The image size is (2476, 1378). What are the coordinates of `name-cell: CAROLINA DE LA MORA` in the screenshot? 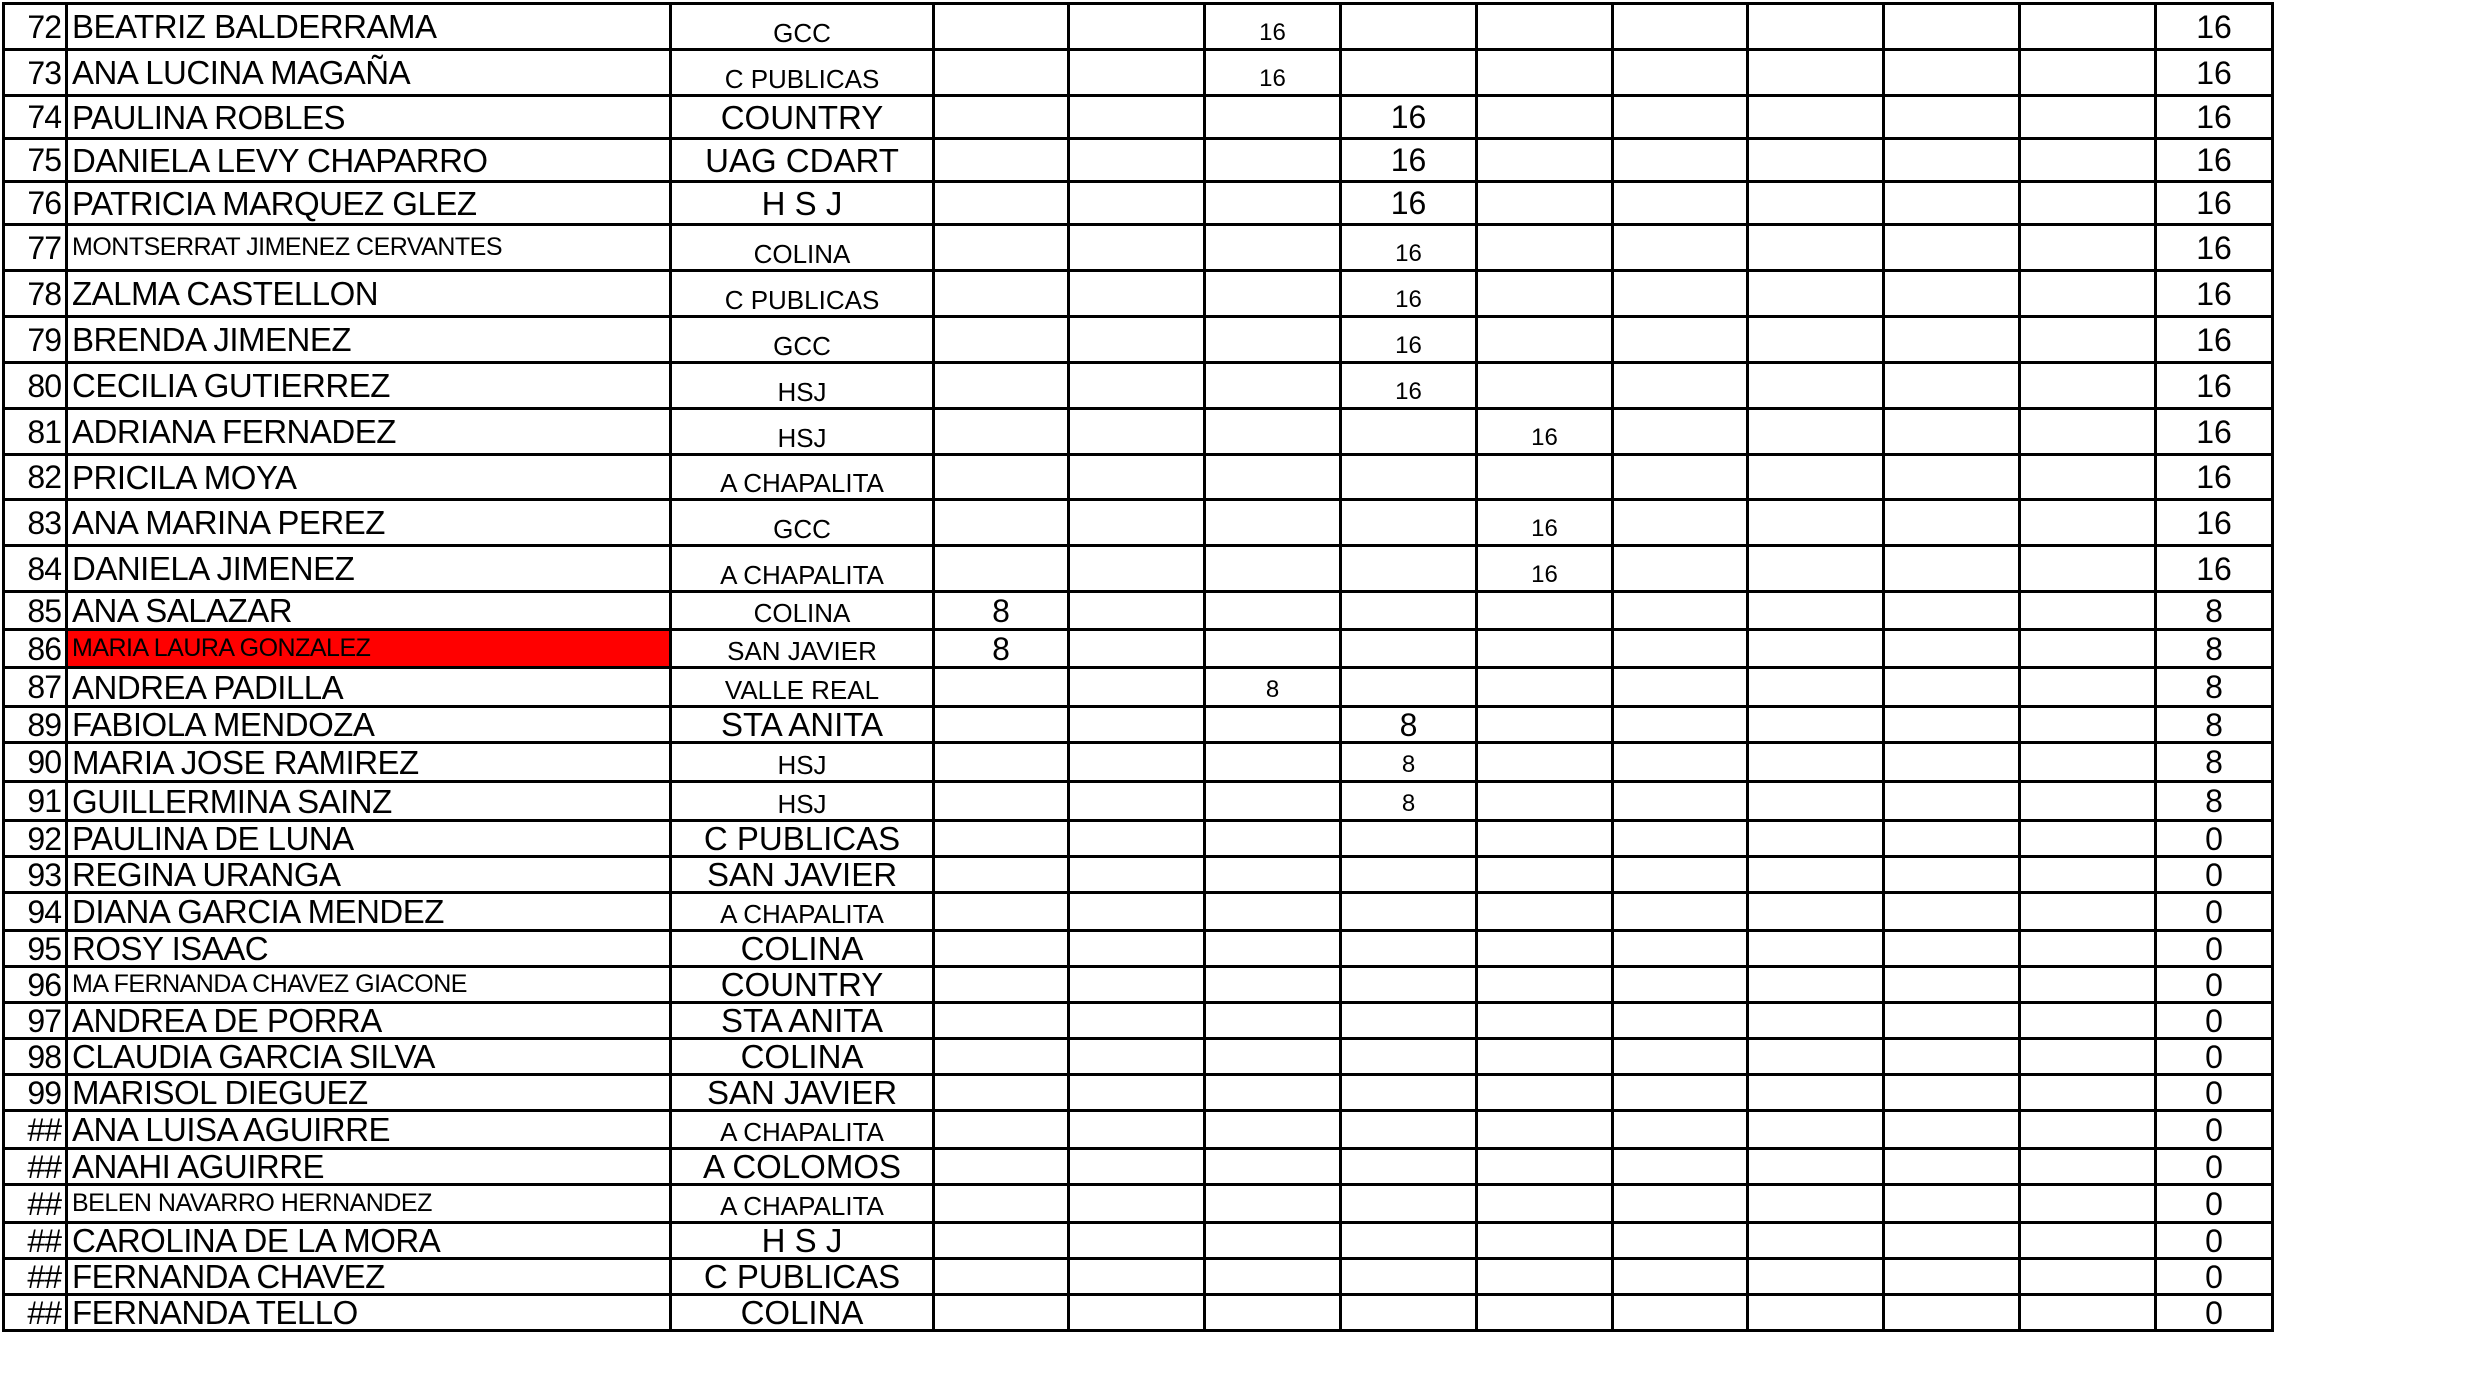 It's located at (368, 1240).